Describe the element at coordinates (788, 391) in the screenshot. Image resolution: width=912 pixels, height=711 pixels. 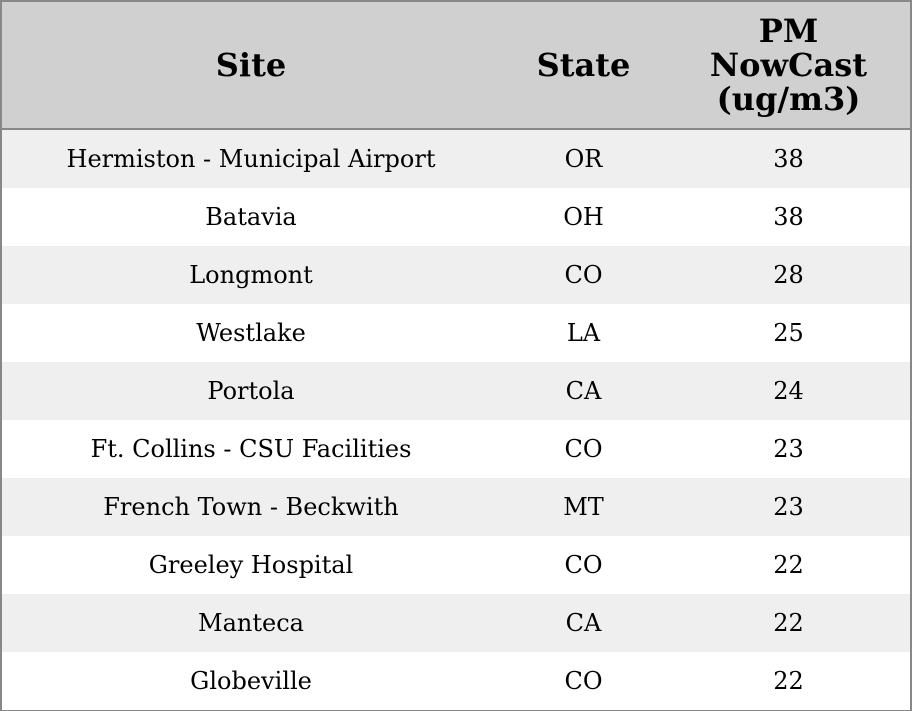
I see `table-cell: 24` at that location.